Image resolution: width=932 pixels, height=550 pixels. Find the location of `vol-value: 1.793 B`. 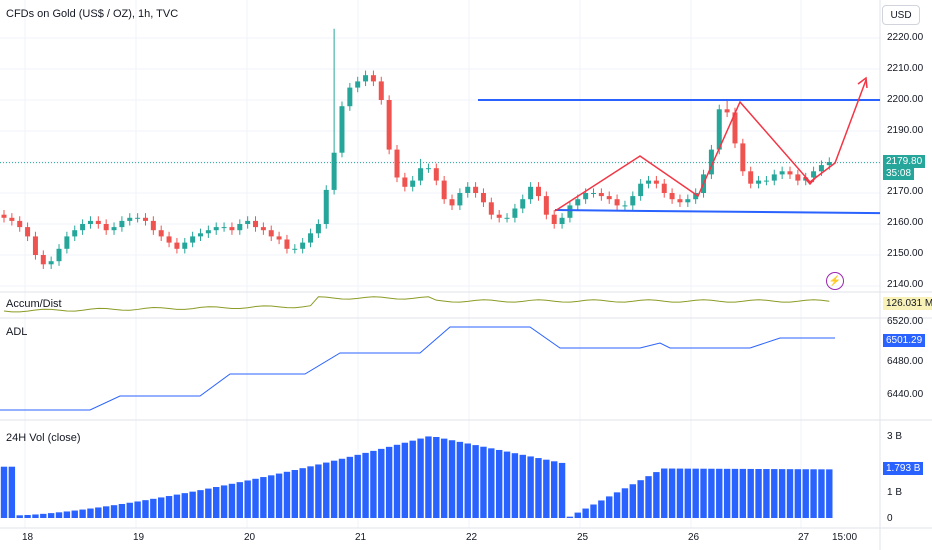

vol-value: 1.793 B is located at coordinates (903, 468).